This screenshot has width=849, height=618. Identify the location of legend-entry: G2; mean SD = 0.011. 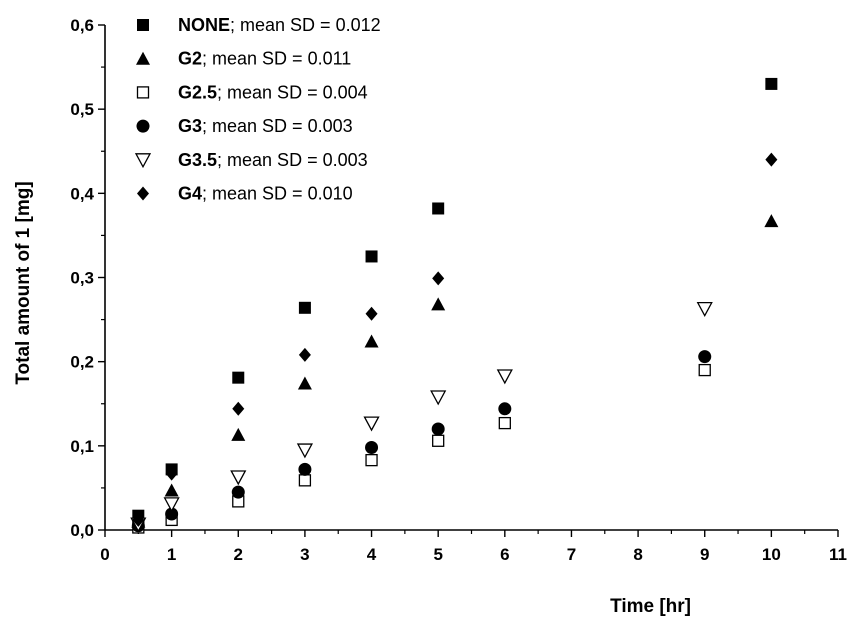
(264, 59).